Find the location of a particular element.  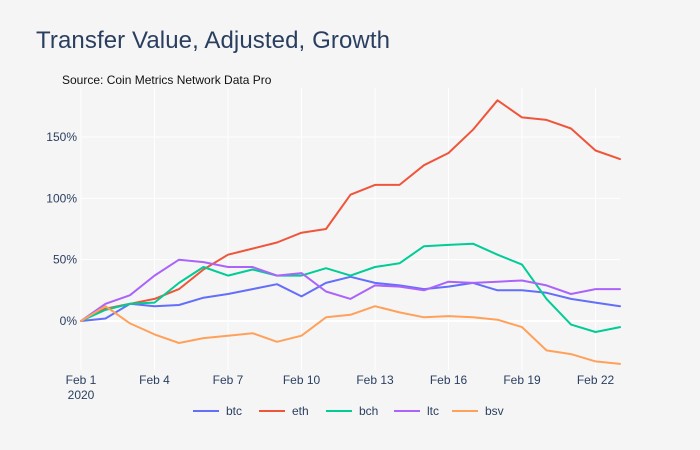

y-tick-label: 50% is located at coordinates (65, 260).